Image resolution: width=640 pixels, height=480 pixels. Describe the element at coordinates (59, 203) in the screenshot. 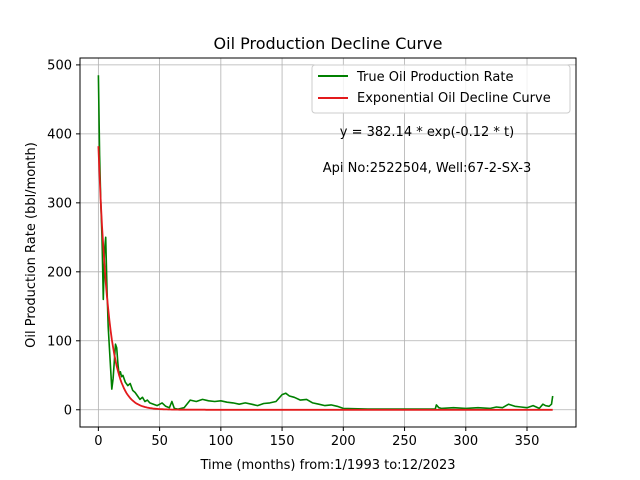

I see `y-tick-label: 300` at that location.